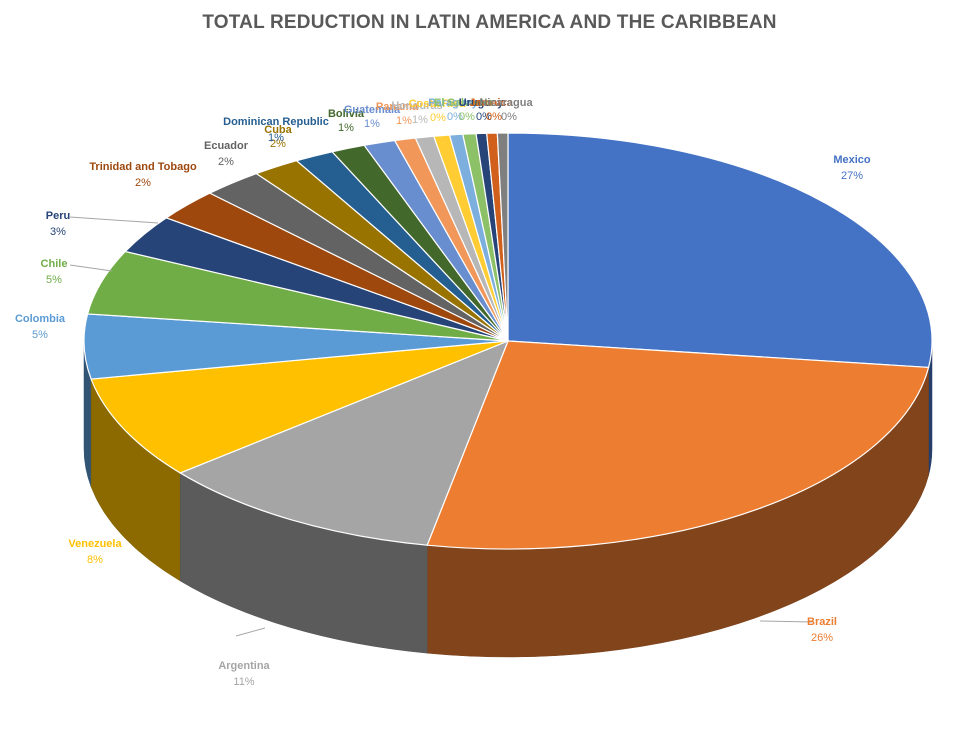  What do you see at coordinates (786, 621) in the screenshot?
I see `leader-line-brazil` at bounding box center [786, 621].